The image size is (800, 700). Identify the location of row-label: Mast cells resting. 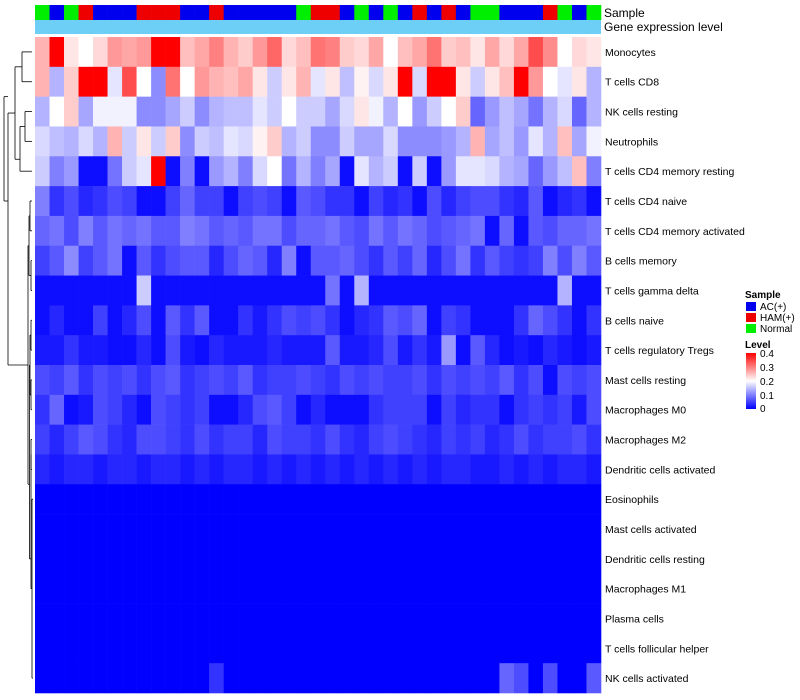
(645, 381).